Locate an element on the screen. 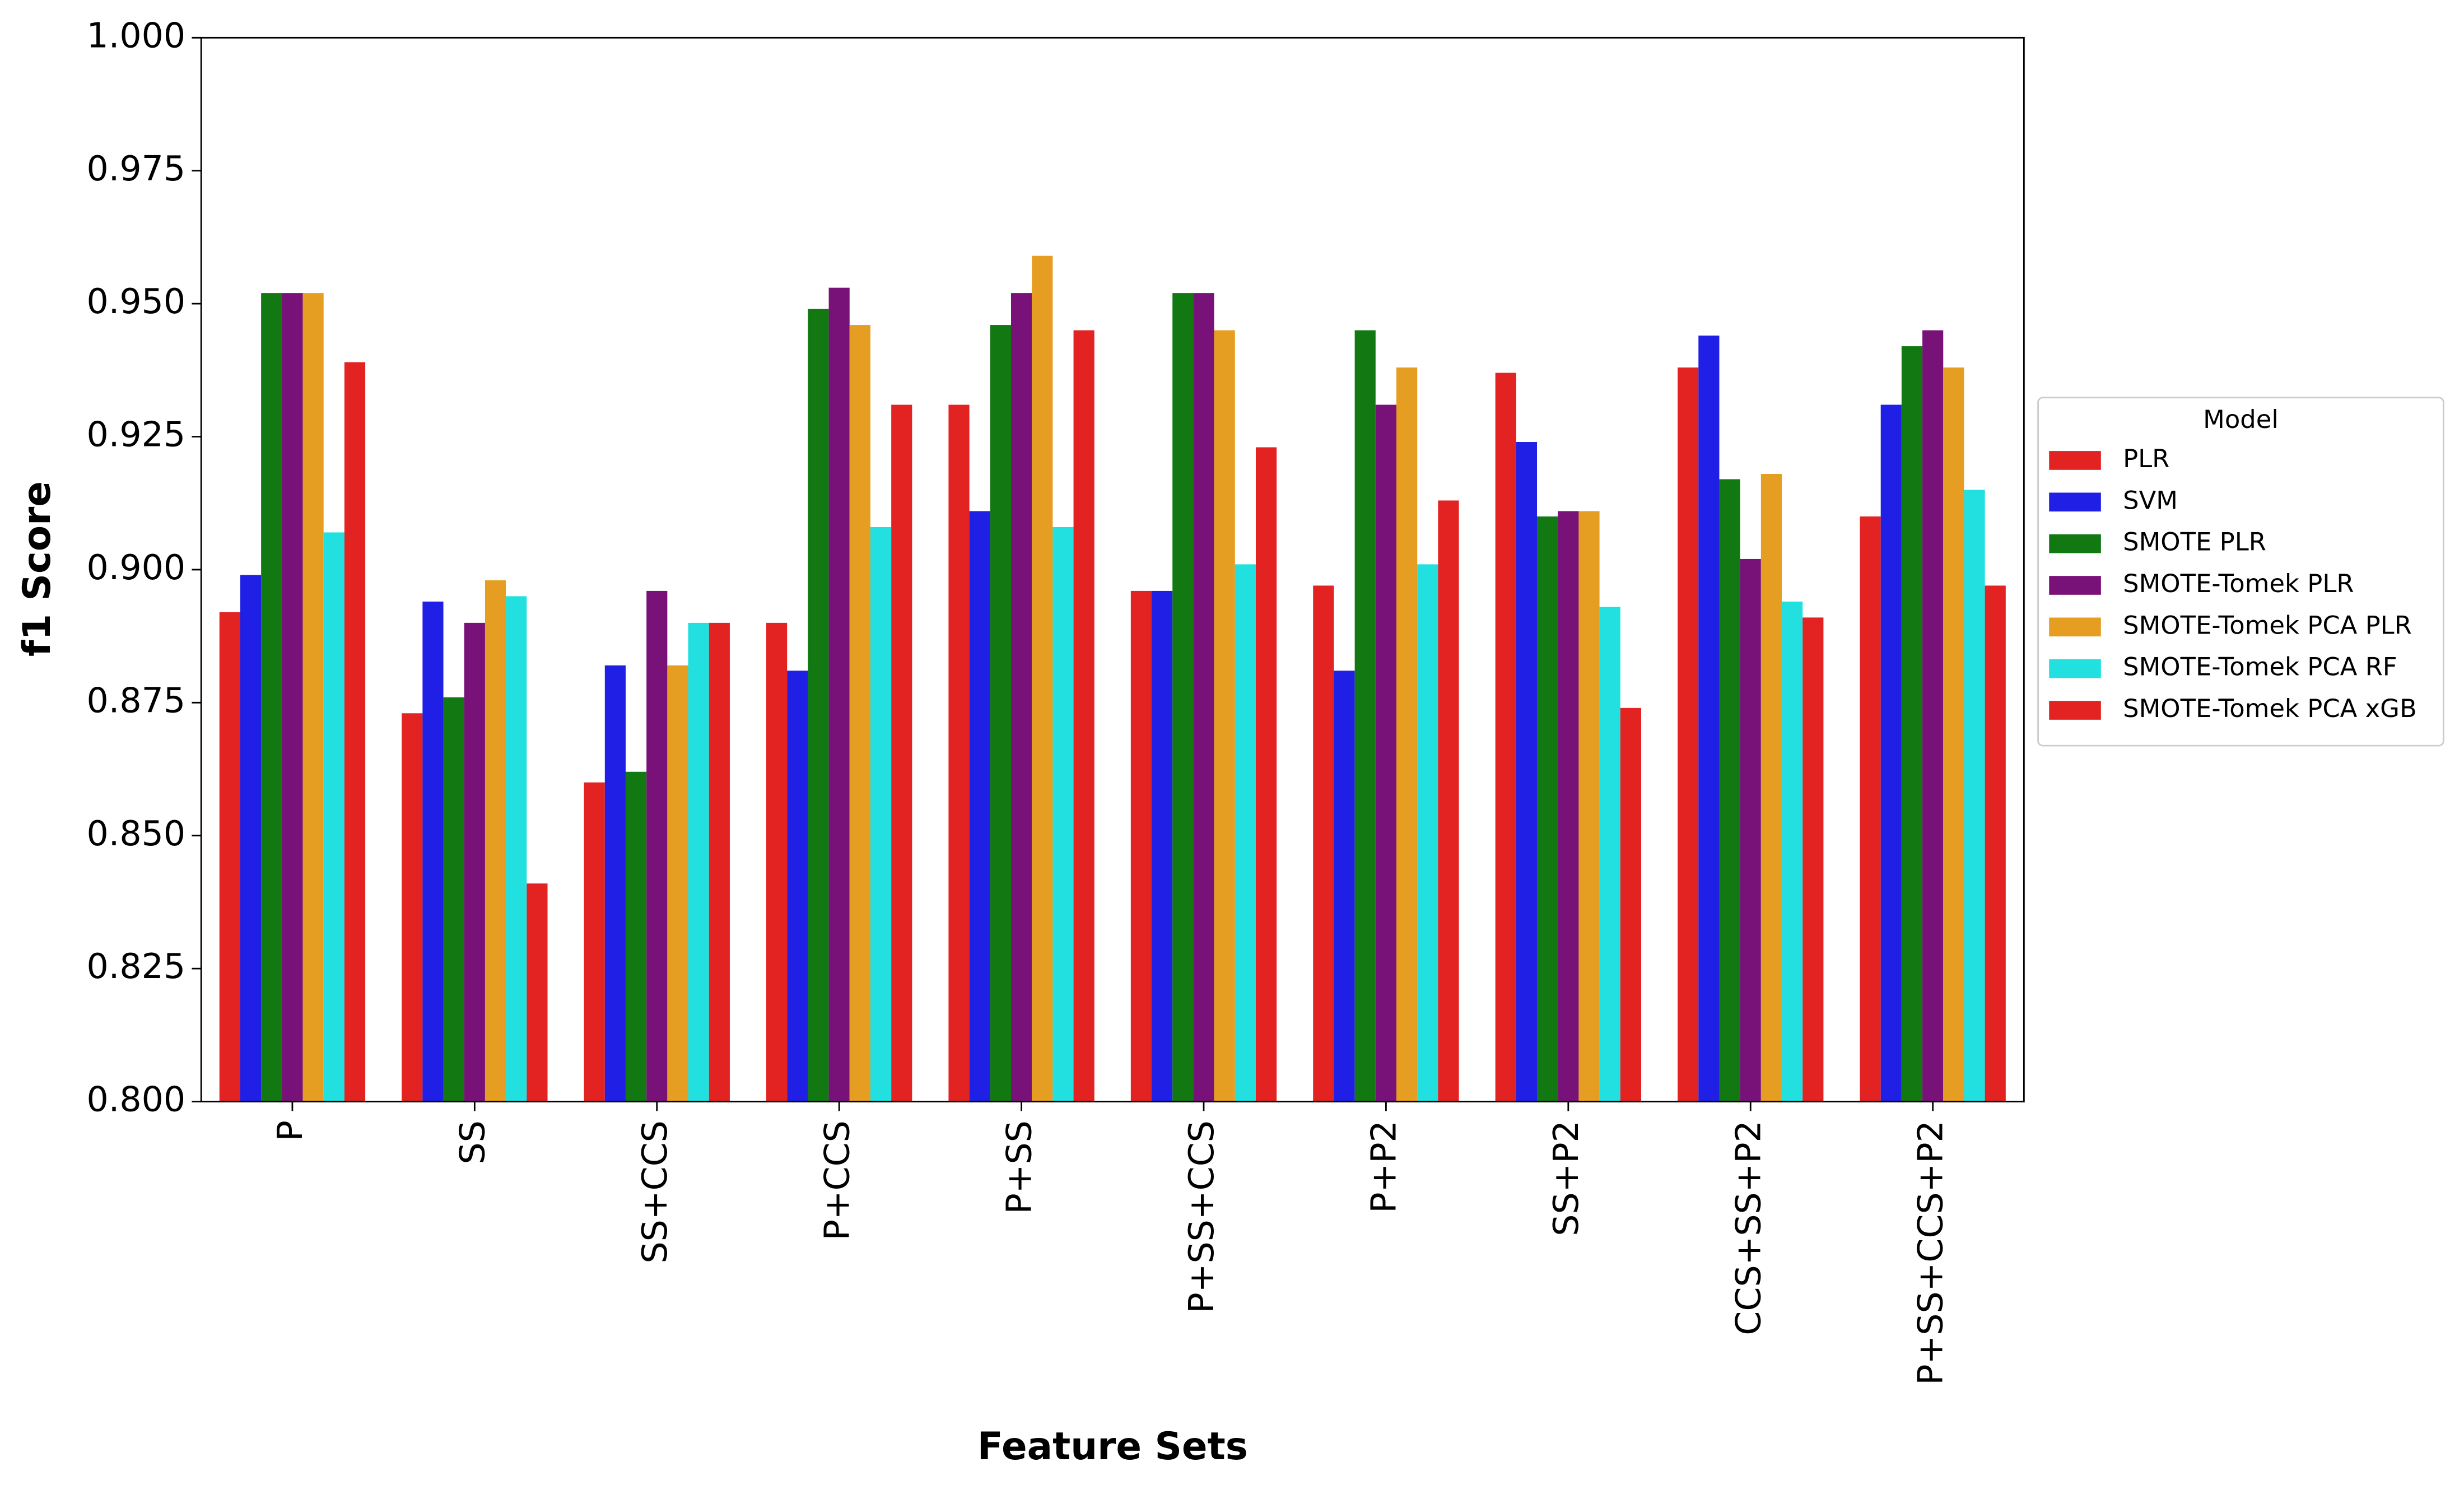  y-tick-label: 0.850 is located at coordinates (136, 833).